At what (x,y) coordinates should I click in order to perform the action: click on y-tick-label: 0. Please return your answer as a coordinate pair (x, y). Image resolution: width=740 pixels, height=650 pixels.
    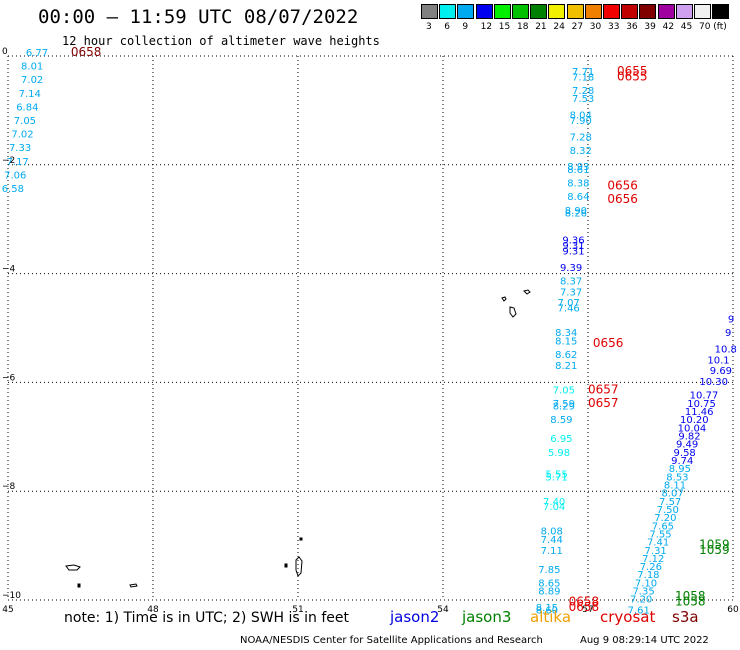
    Looking at the image, I should click on (5, 52).